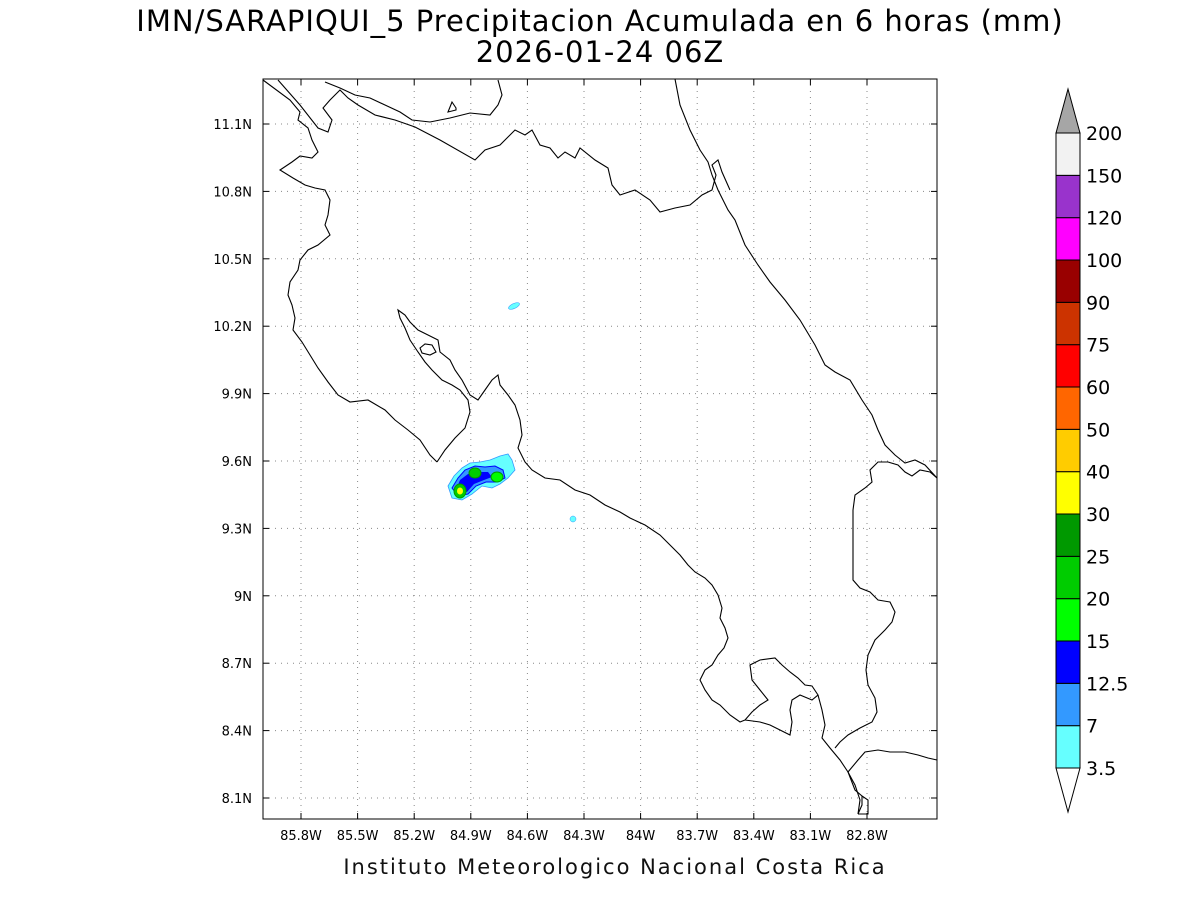 This screenshot has width=1200, height=900. What do you see at coordinates (358, 836) in the screenshot?
I see `x-tick-label: 85.5W` at bounding box center [358, 836].